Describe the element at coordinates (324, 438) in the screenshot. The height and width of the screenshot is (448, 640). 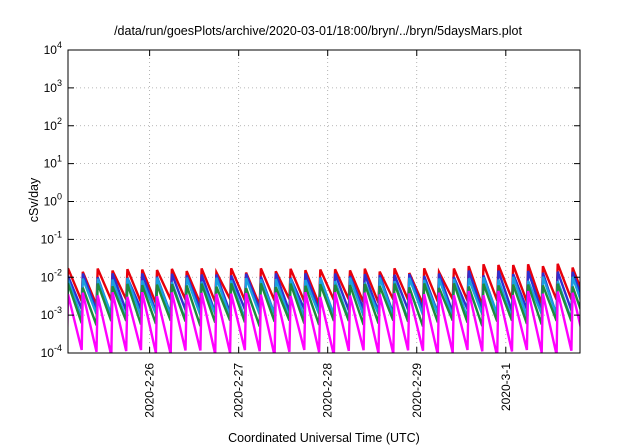
I see `x-axis-label: Coordinated Universal Time (UTC)` at that location.